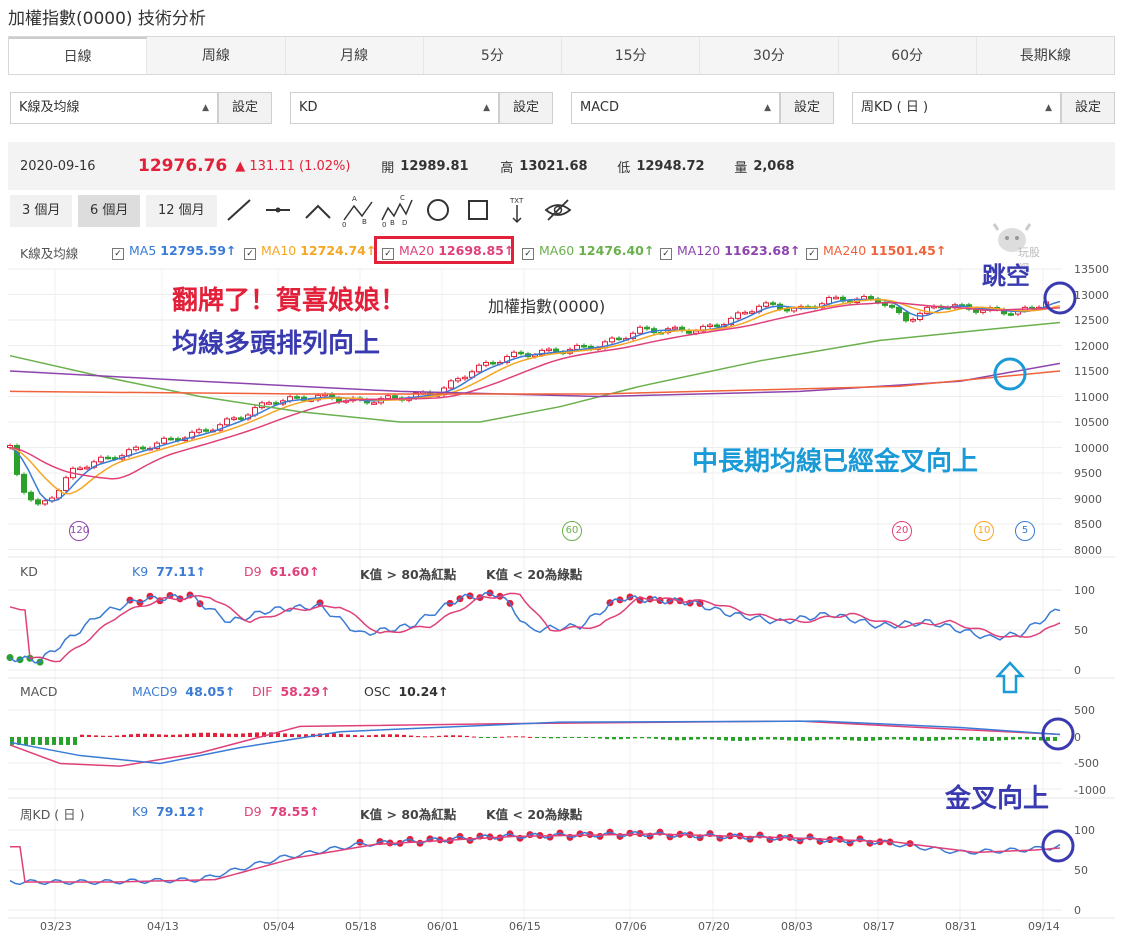 The height and width of the screenshot is (944, 1138). I want to click on tab-60min: 60分, so click(908, 55).